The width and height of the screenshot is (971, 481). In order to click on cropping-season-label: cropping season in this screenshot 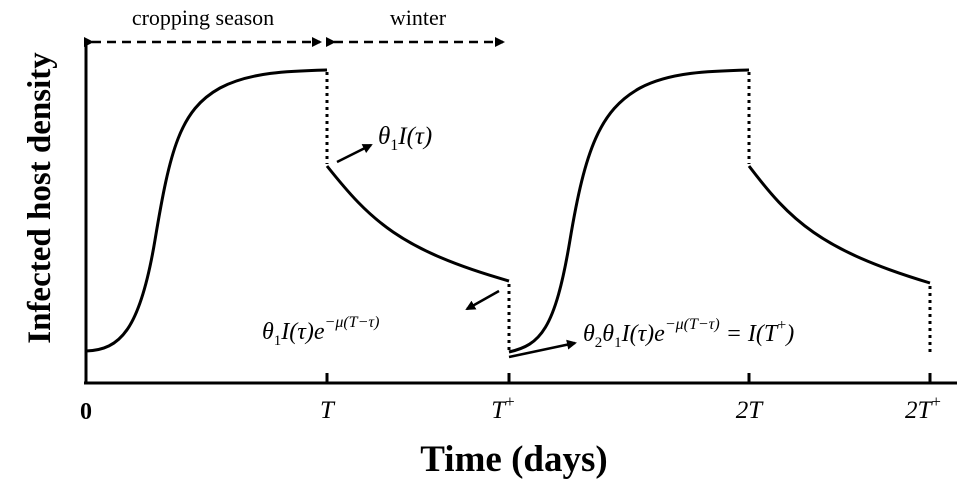, I will do `click(203, 17)`.